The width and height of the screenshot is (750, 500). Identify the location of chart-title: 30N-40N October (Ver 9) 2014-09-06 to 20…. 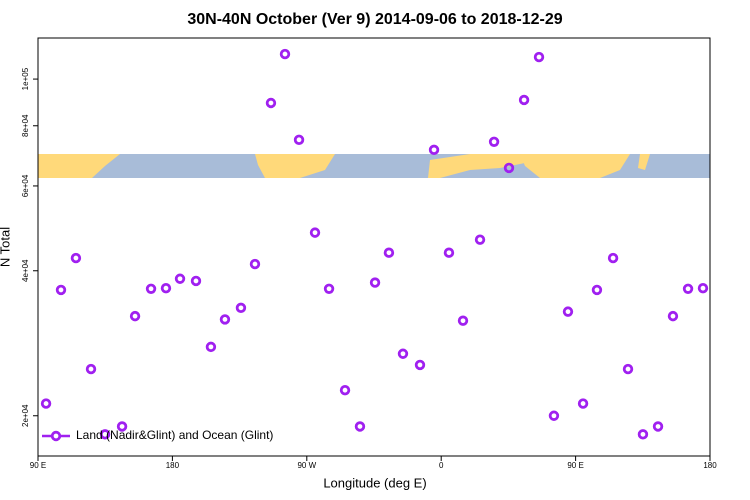
(374, 19).